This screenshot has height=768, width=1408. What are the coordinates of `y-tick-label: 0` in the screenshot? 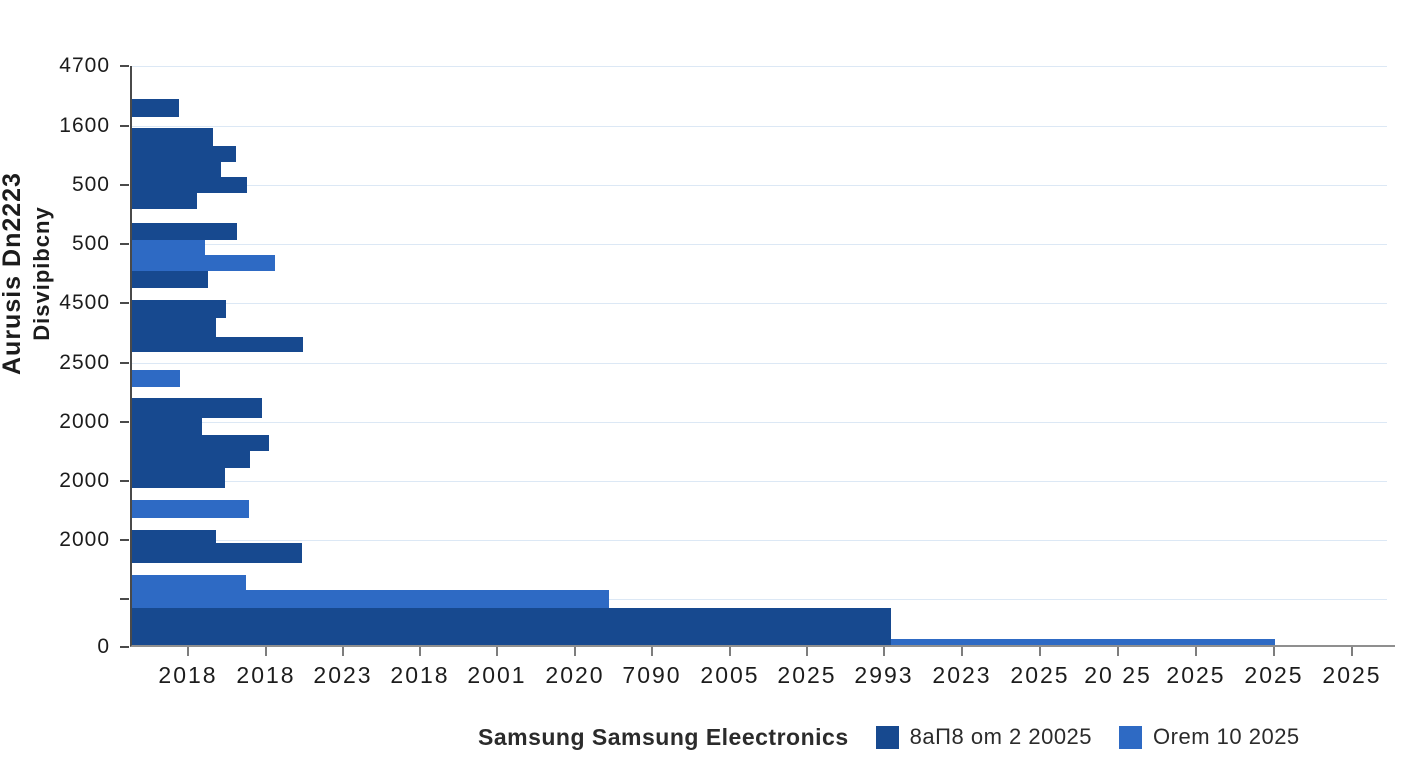 It's located at (103, 646).